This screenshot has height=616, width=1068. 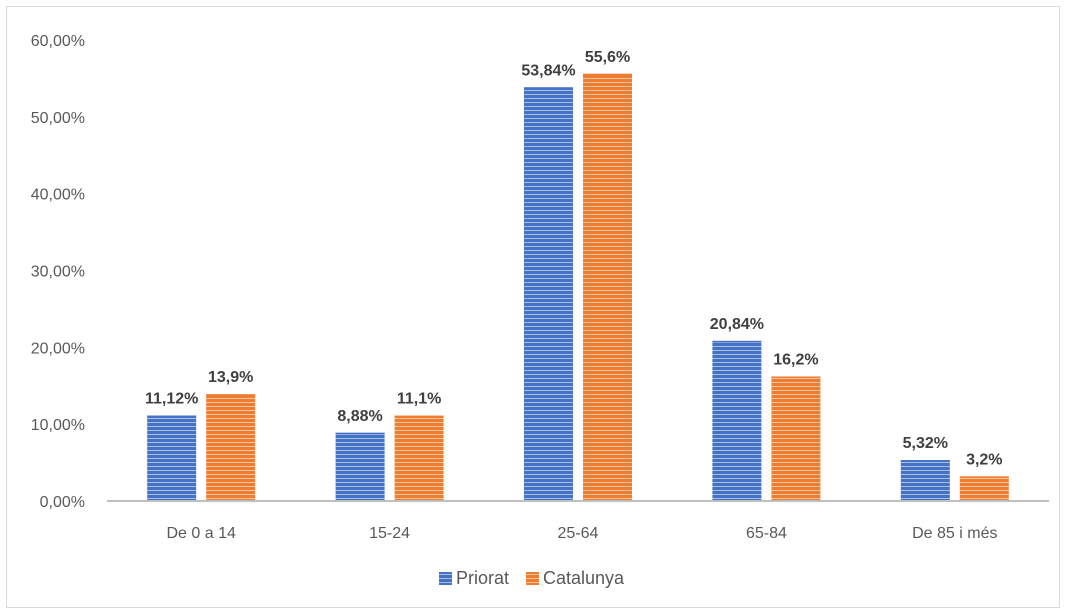 I want to click on data-label-catalunya: 11,1%, so click(x=419, y=399).